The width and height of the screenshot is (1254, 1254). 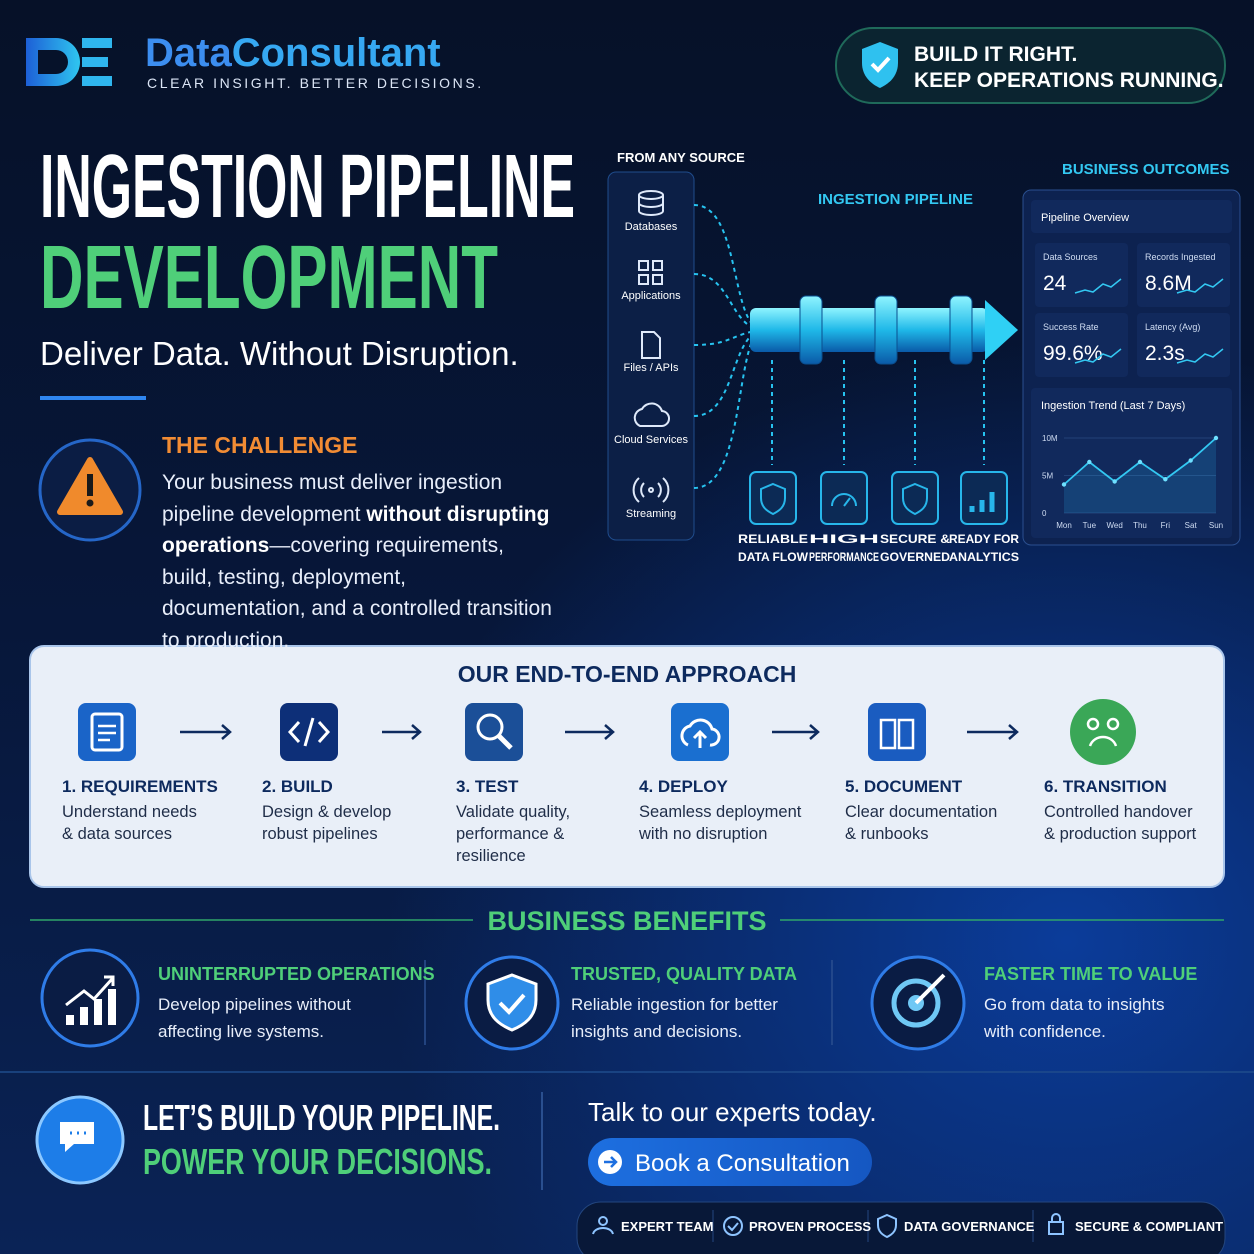 I want to click on challenge-heading: THE CHALLENGE, so click(x=260, y=445).